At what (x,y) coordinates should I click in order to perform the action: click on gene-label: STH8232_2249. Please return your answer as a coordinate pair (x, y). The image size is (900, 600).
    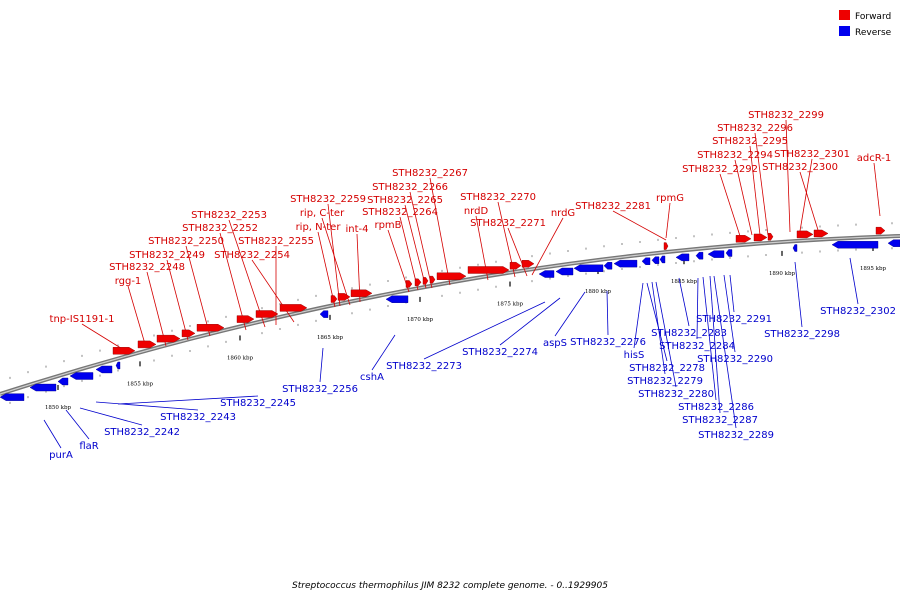
    Looking at the image, I should click on (167, 255).